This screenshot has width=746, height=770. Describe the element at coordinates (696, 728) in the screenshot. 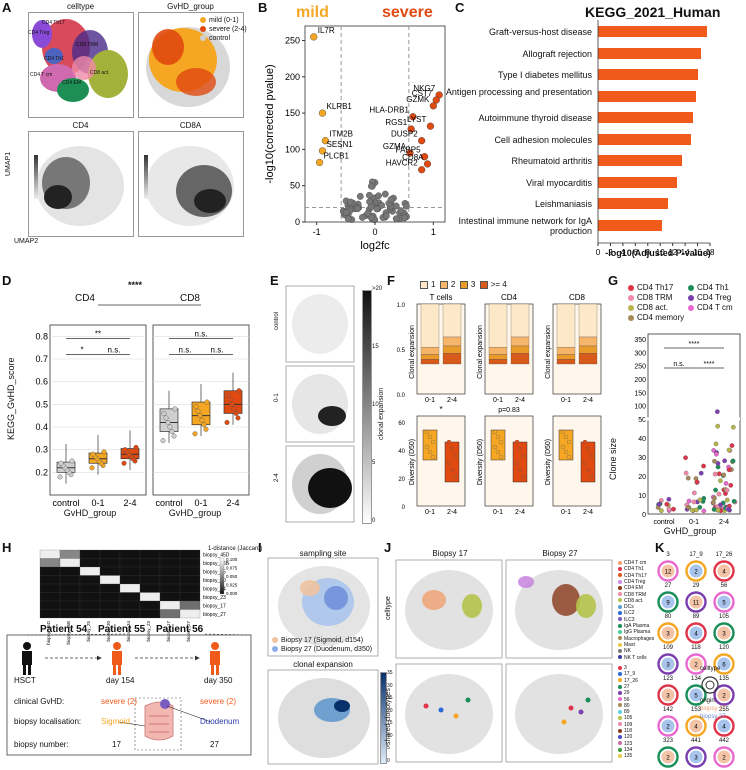

I see `k-circle-n-16: 4` at that location.